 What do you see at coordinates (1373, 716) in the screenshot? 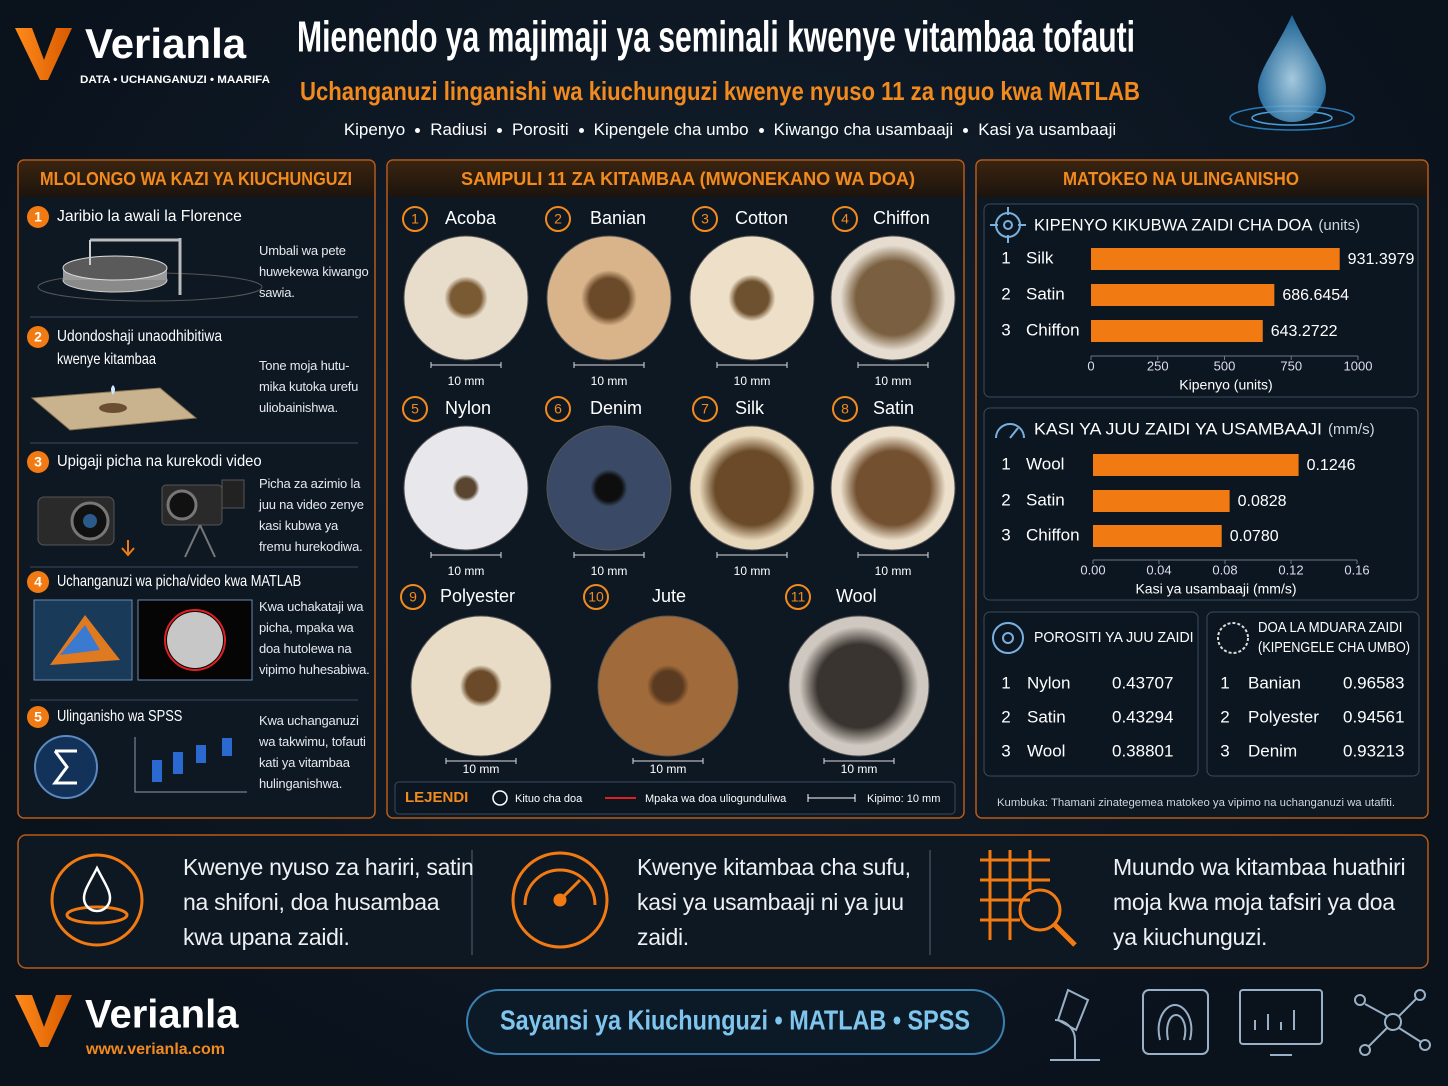
I see `table-value: 0.94561` at bounding box center [1373, 716].